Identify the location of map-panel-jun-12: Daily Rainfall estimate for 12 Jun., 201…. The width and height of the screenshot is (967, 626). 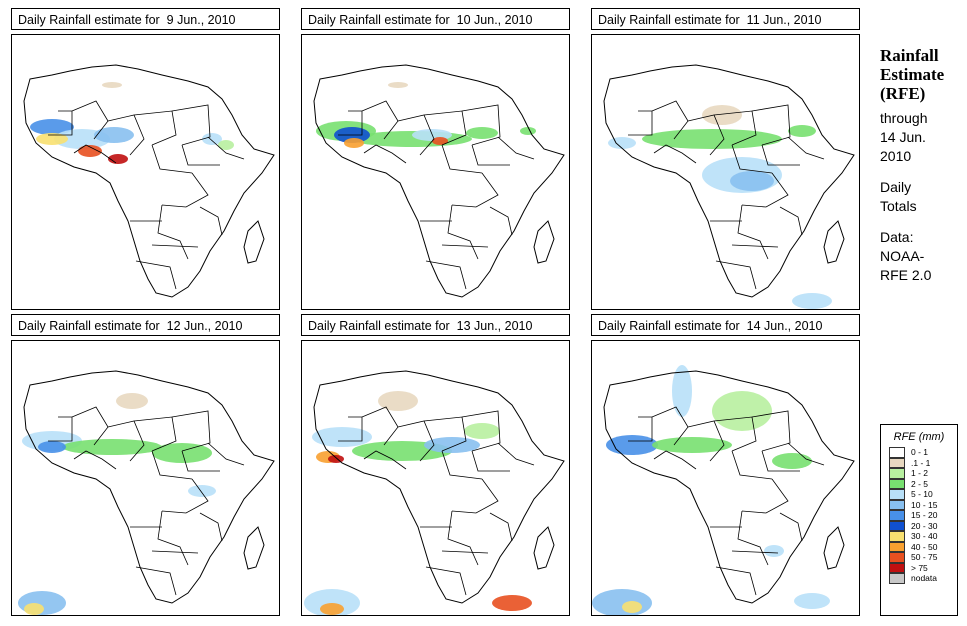
(146, 465).